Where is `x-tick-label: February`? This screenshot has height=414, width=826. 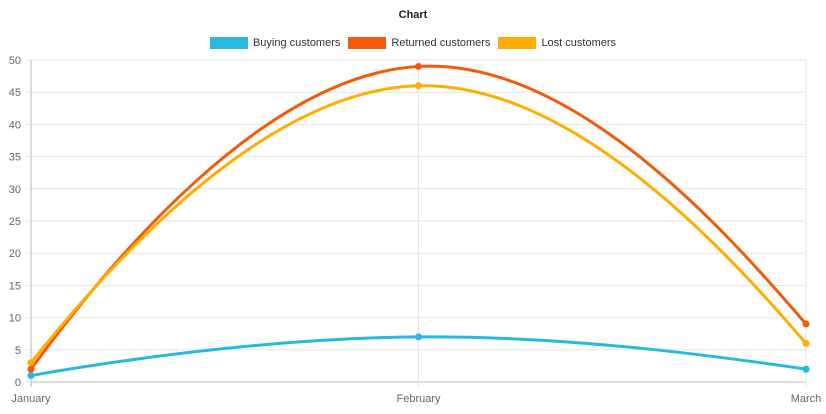
x-tick-label: February is located at coordinates (418, 399).